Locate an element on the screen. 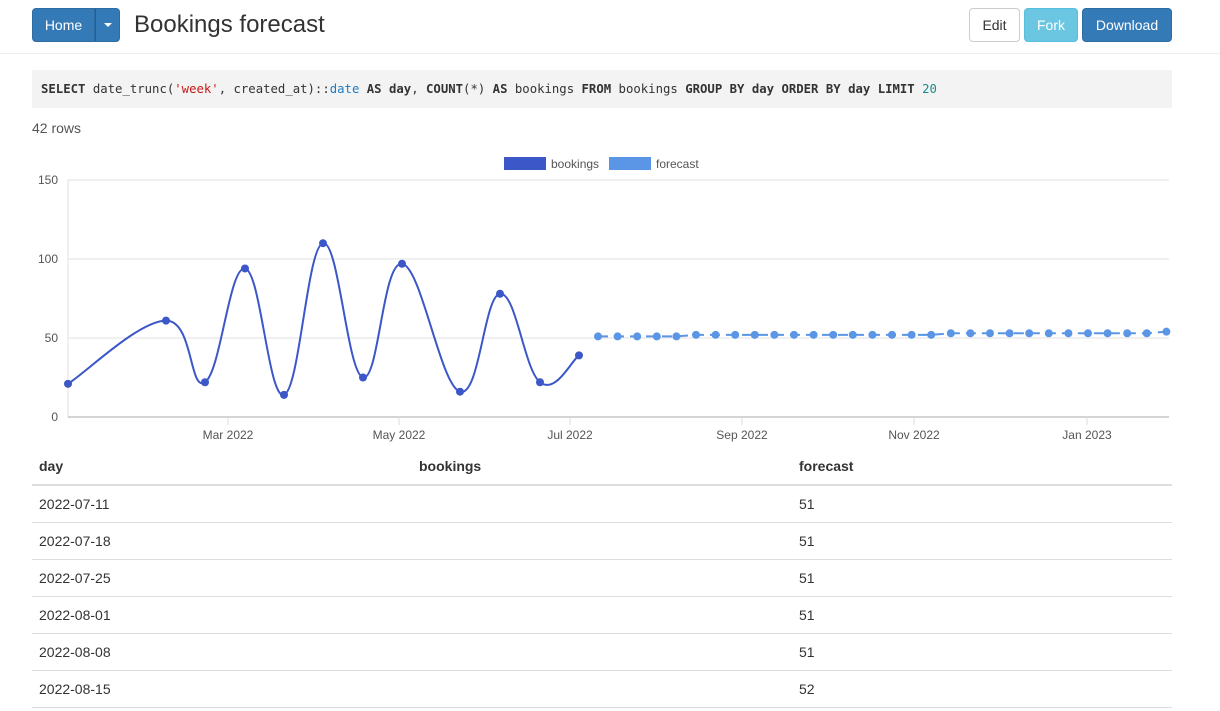 This screenshot has width=1220, height=711. column-header-day: day is located at coordinates (222, 467).